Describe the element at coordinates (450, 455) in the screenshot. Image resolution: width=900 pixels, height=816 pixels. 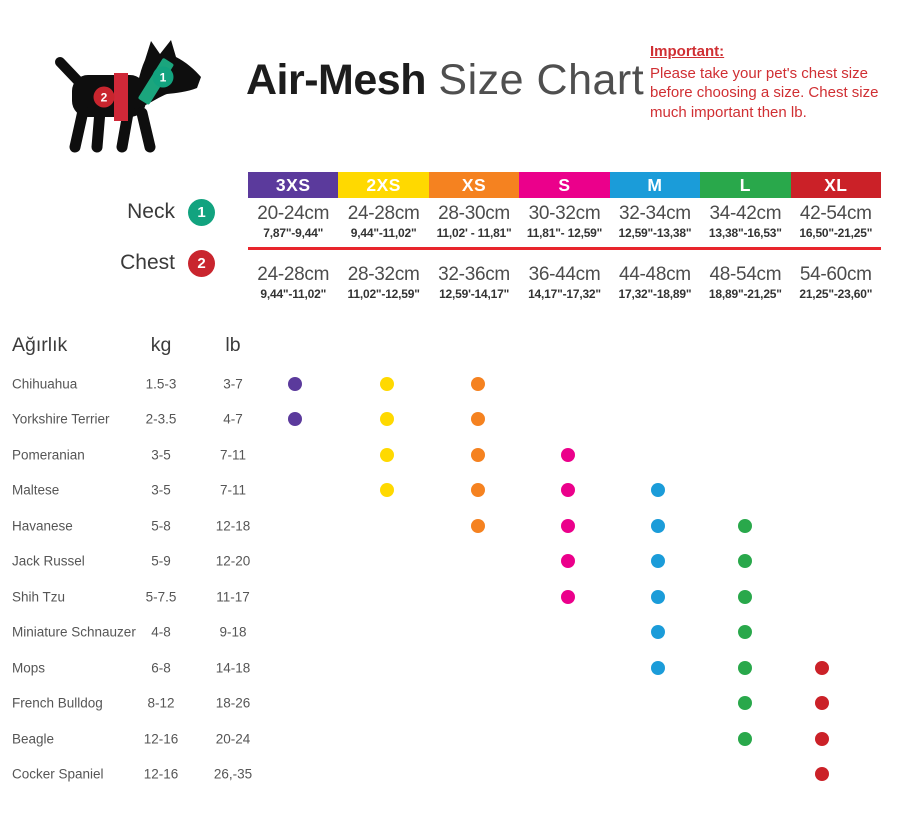
I see `breed-row: Pomeranian 3-5 7-11` at that location.